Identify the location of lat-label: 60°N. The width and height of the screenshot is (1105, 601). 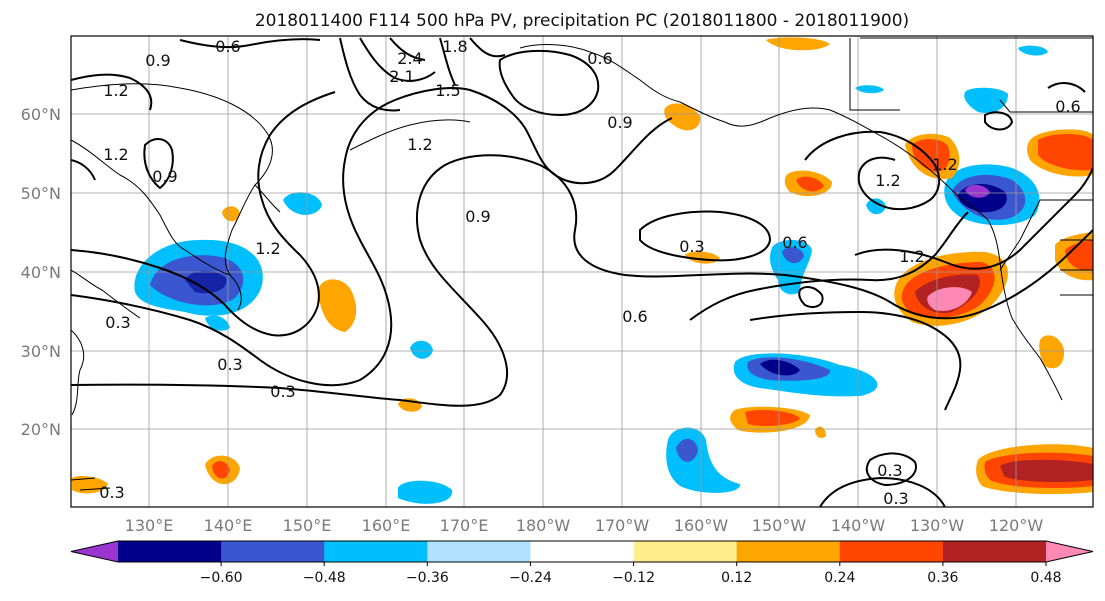
(41, 114).